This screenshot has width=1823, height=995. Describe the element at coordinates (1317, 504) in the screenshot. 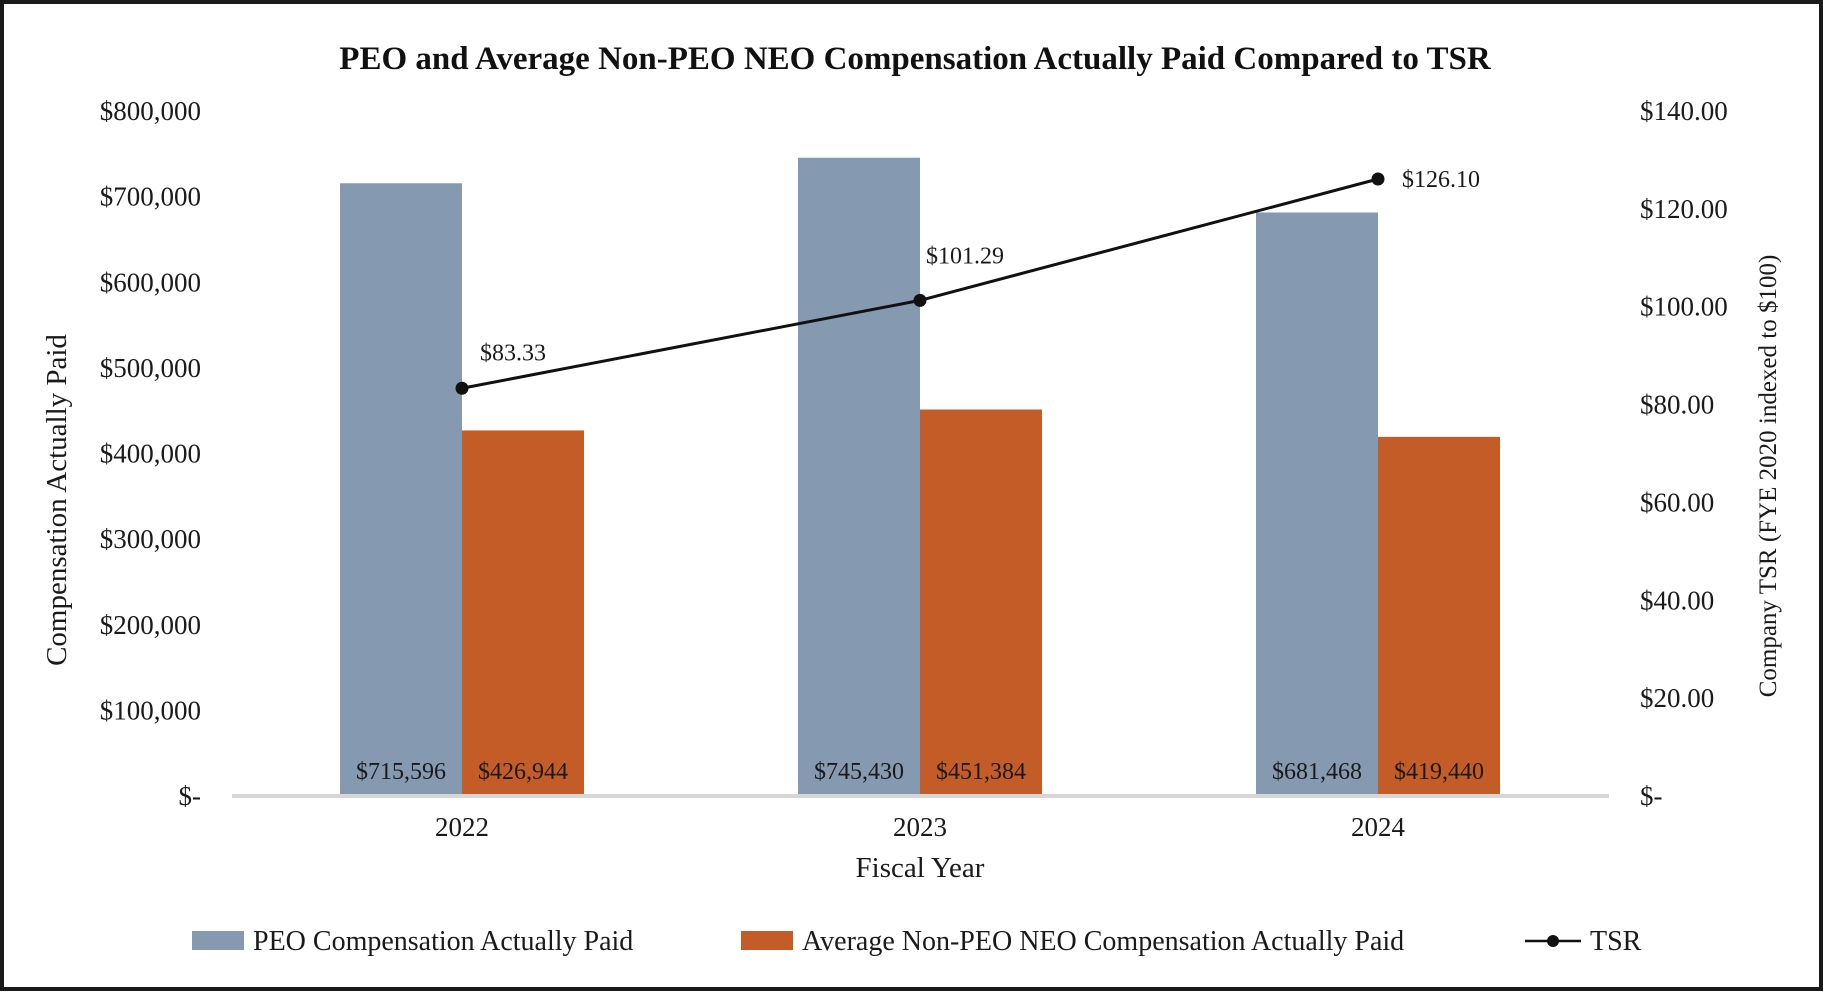

I see `bar-peo-2024` at that location.